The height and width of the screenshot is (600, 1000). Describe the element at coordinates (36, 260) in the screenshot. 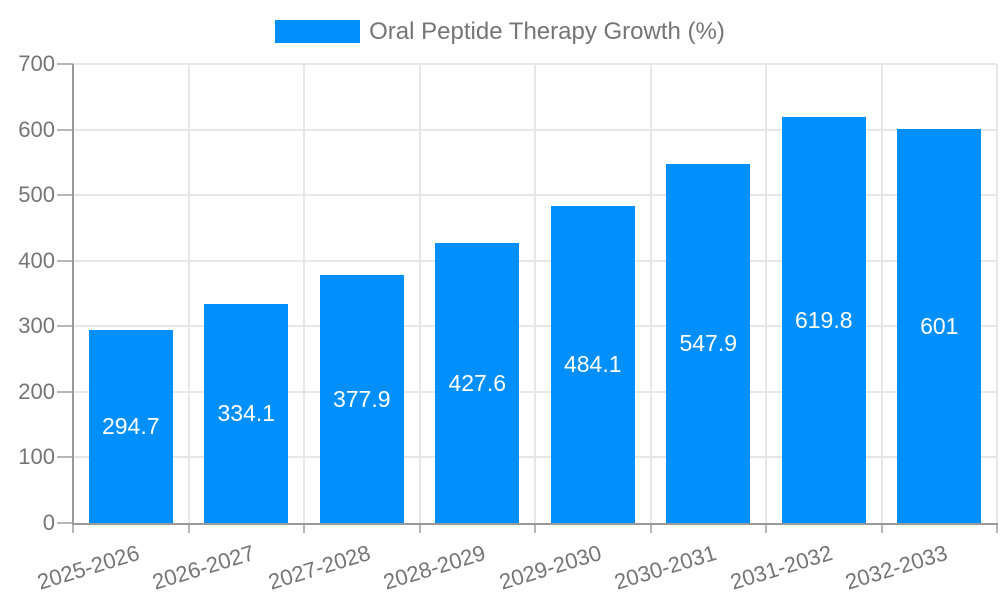

I see `y-tick-label: 400` at that location.